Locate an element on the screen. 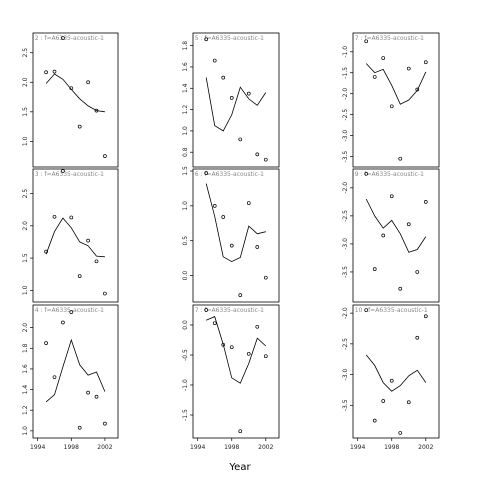 The height and width of the screenshot is (480, 480). x-tick-label: 2002 is located at coordinates (425, 447).